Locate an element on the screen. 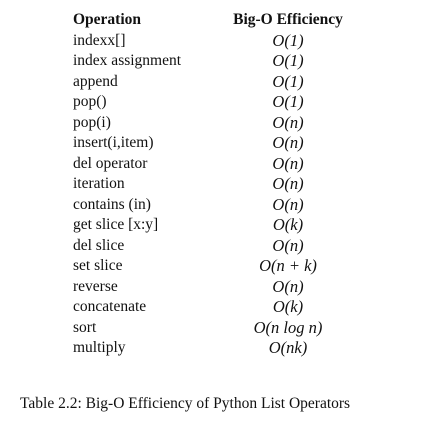 The image size is (445, 429). operation-cell: set slice is located at coordinates (98, 265).